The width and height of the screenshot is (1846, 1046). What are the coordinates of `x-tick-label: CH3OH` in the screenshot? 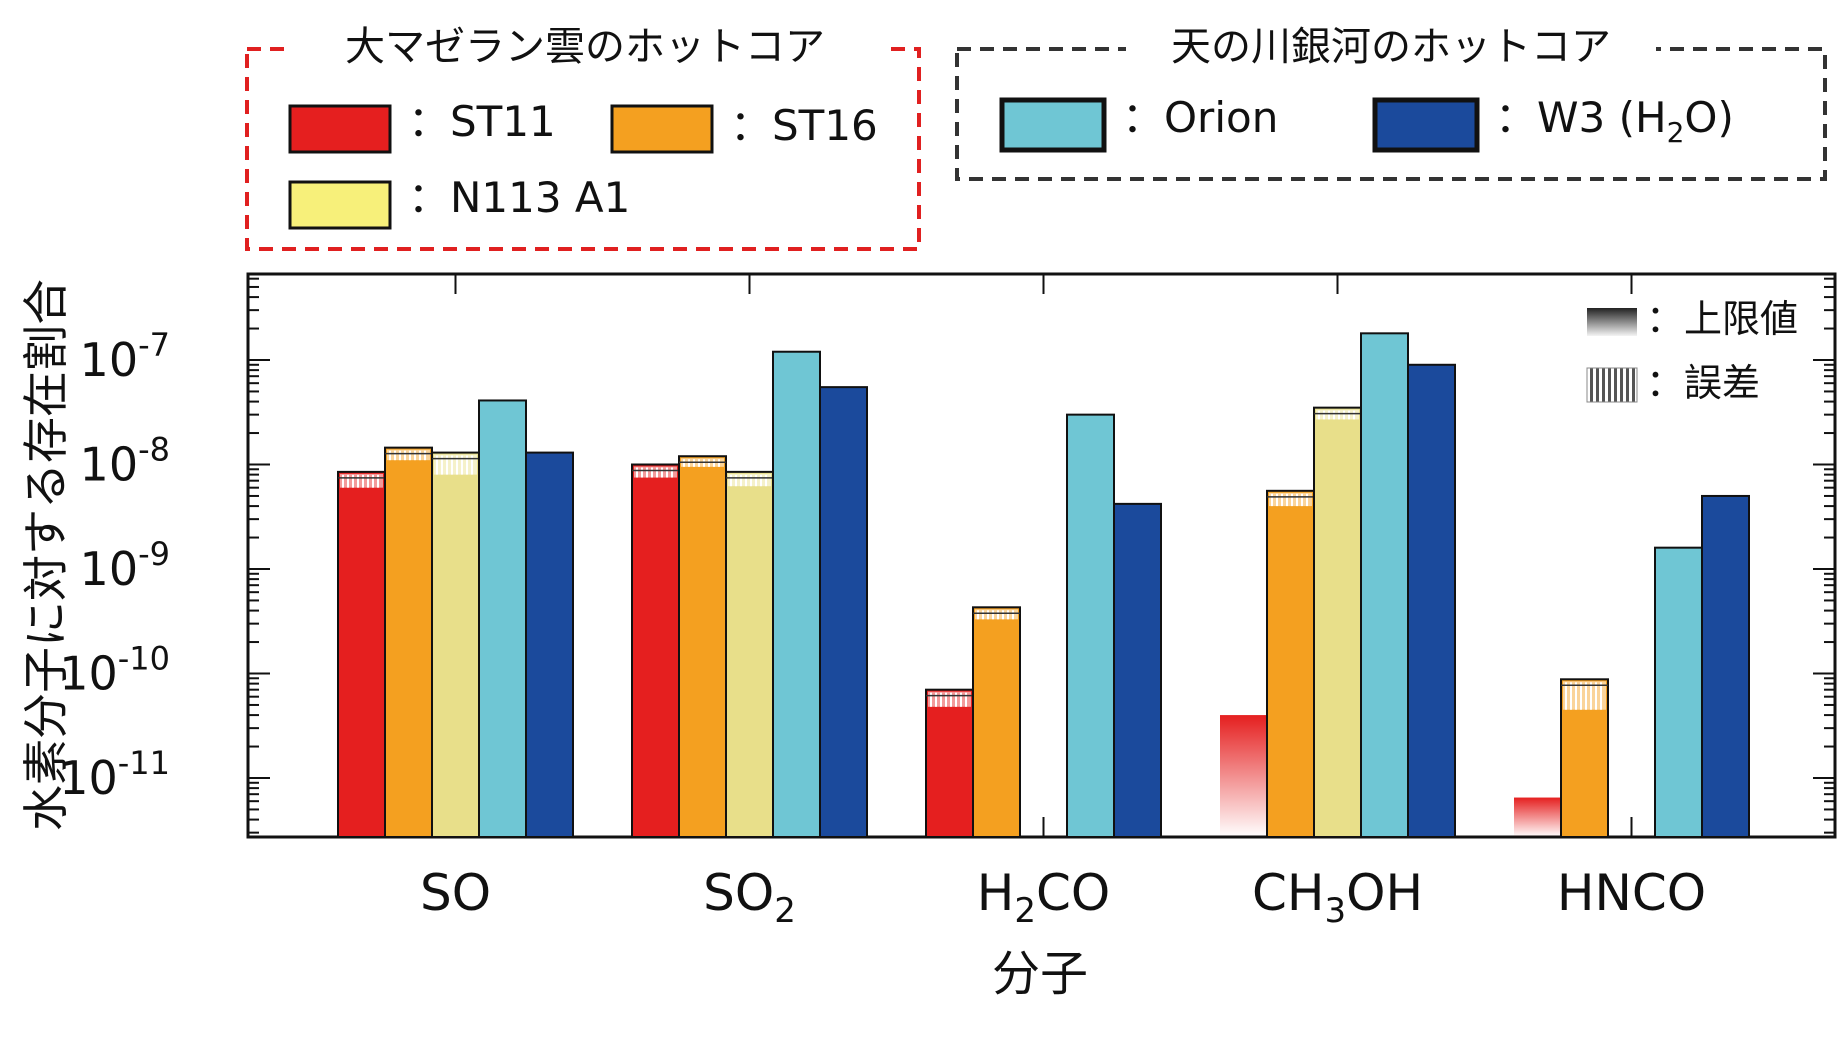 It's located at (1337, 897).